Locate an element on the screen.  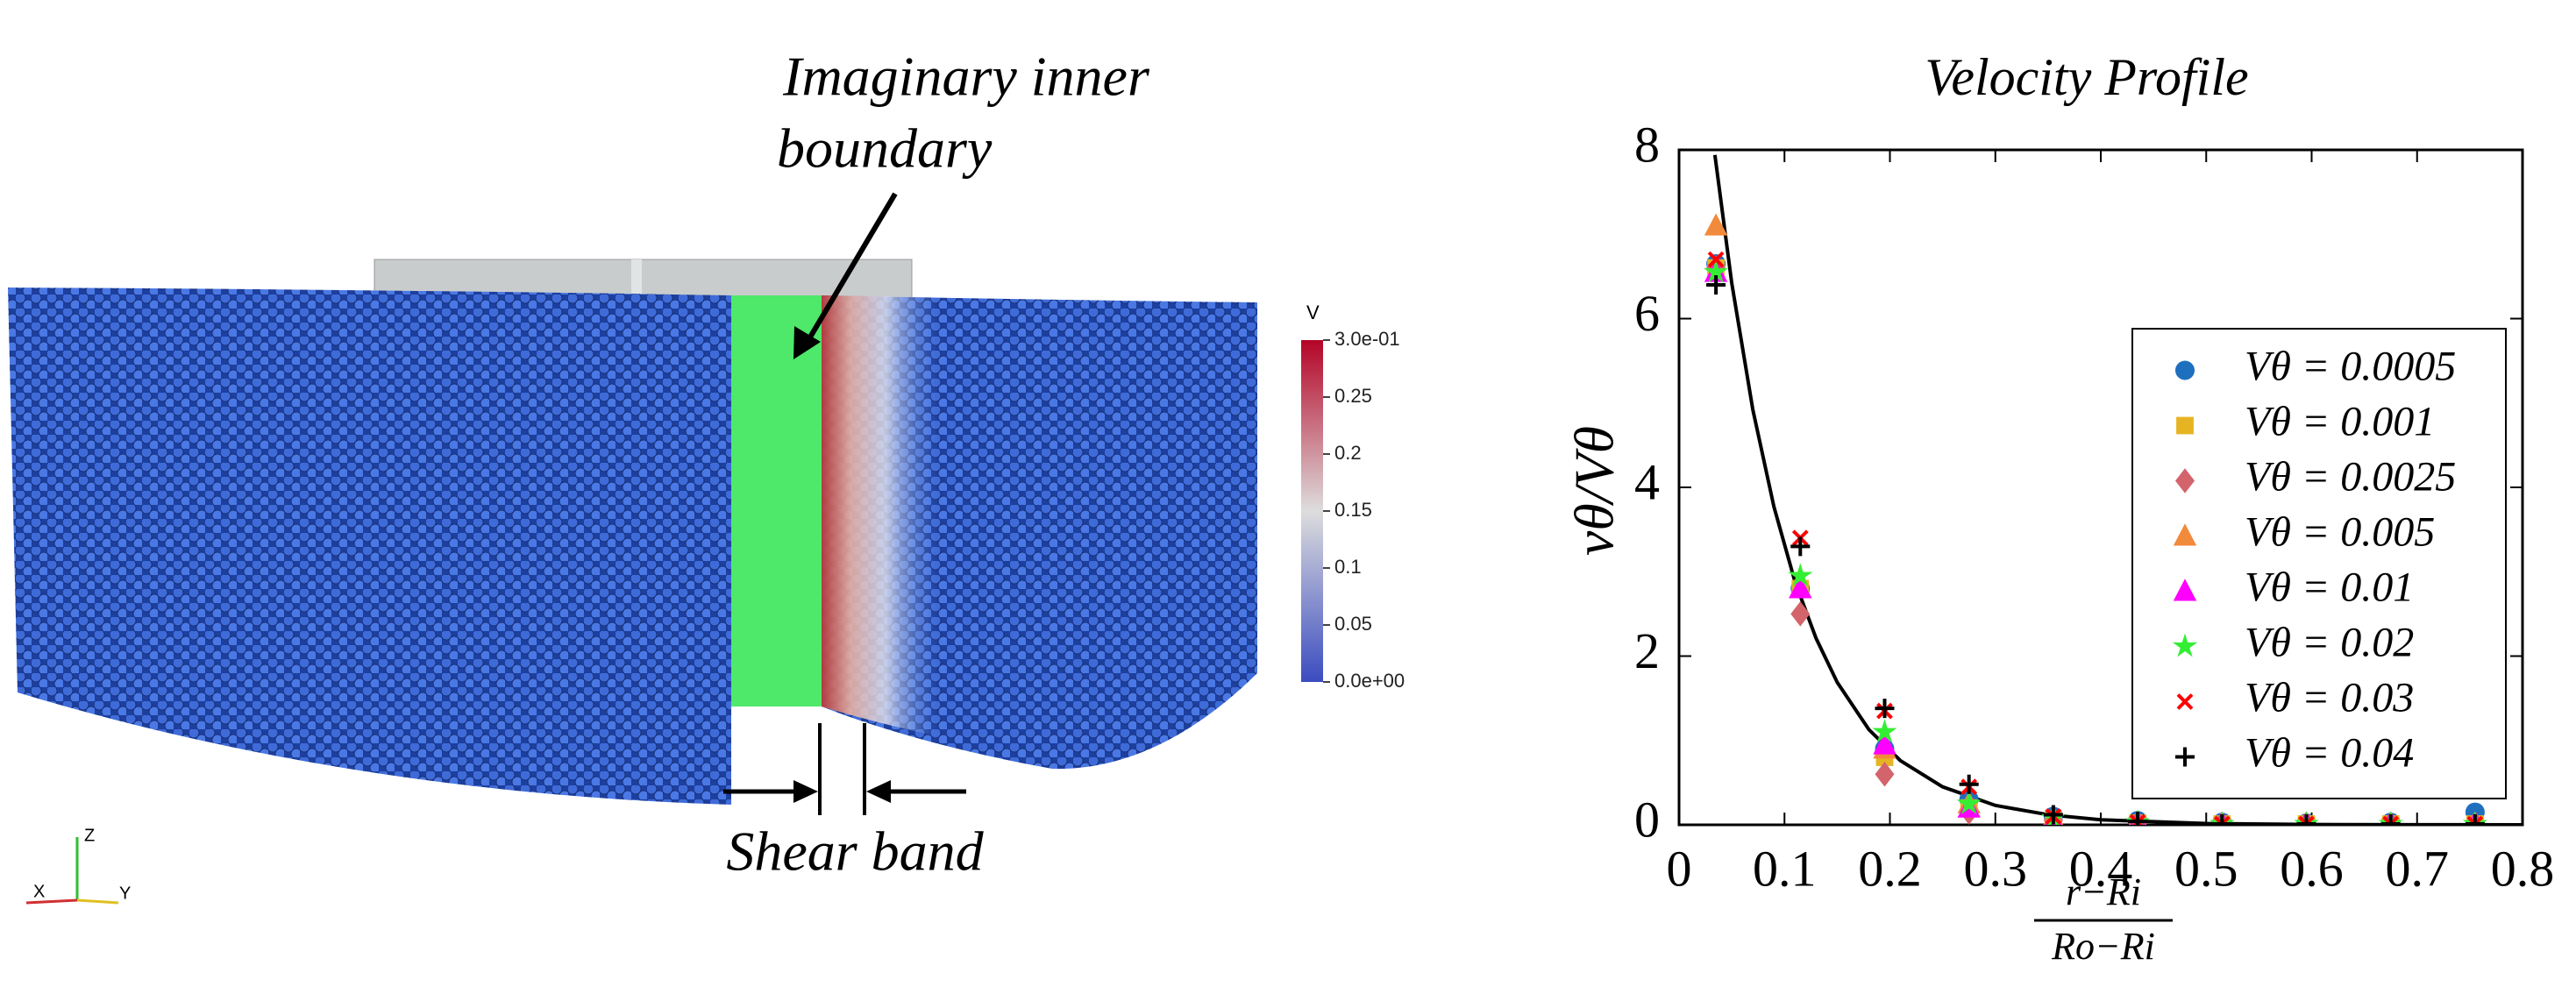
x-tick-label: 0.3 is located at coordinates (1996, 868).